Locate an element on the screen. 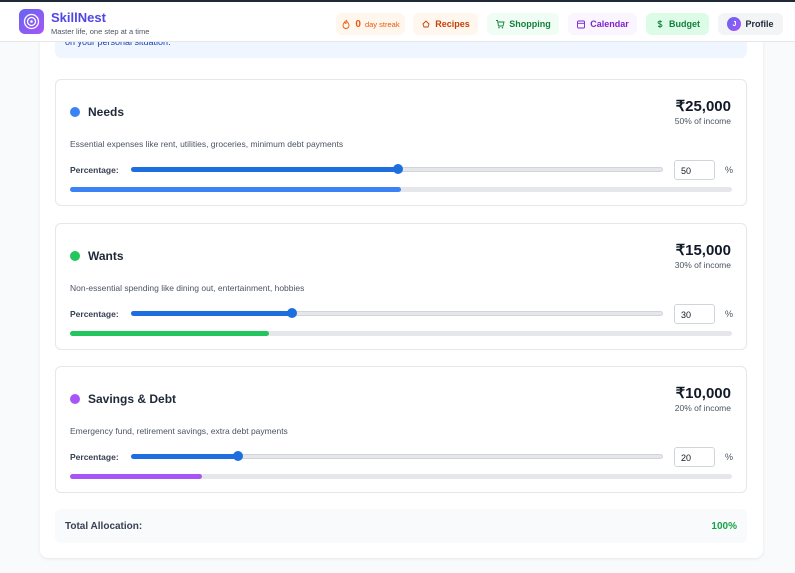  nav-calendar: Calendar is located at coordinates (602, 24).